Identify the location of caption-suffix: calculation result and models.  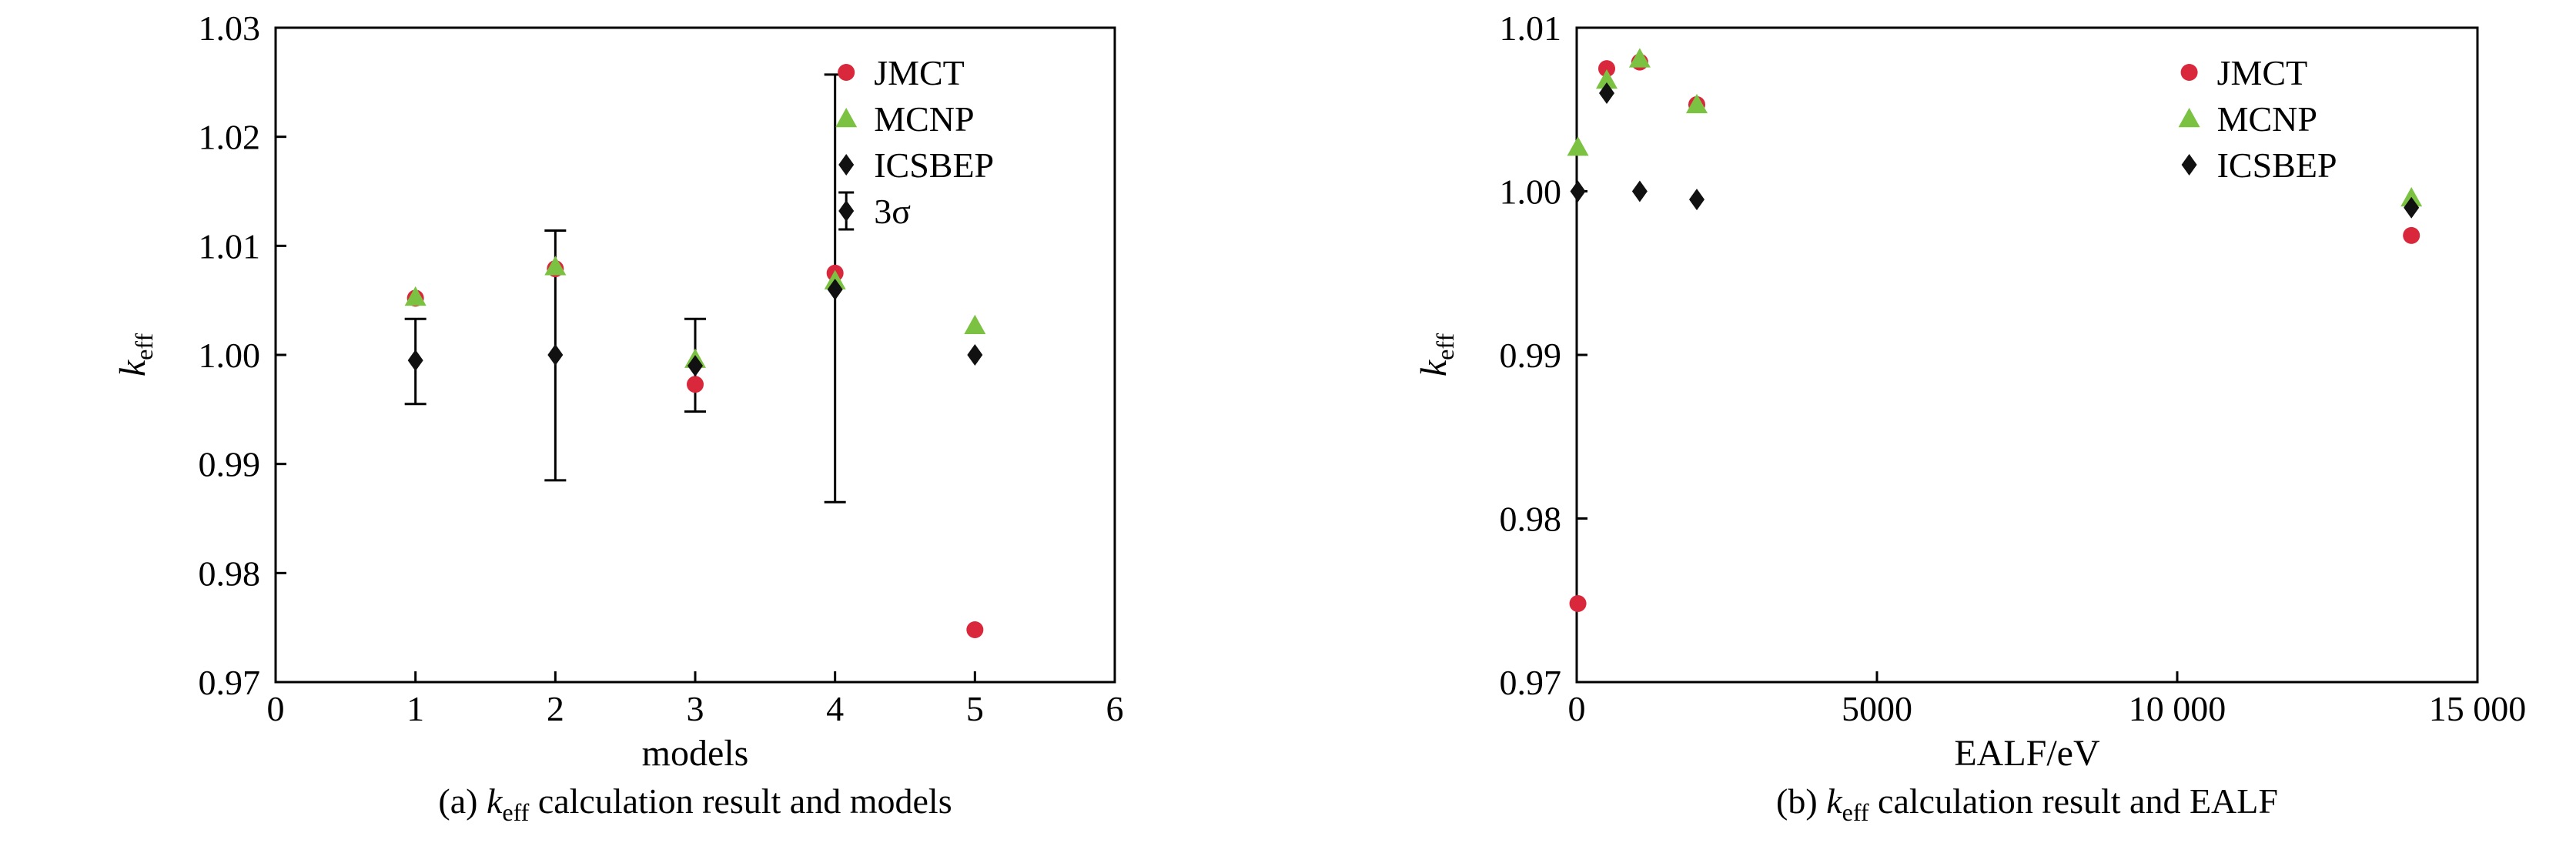
(741, 801).